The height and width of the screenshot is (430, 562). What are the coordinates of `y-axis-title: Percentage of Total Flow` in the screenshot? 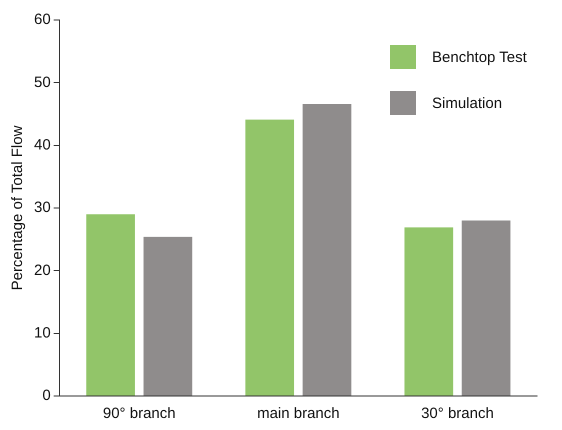 It's located at (17, 207).